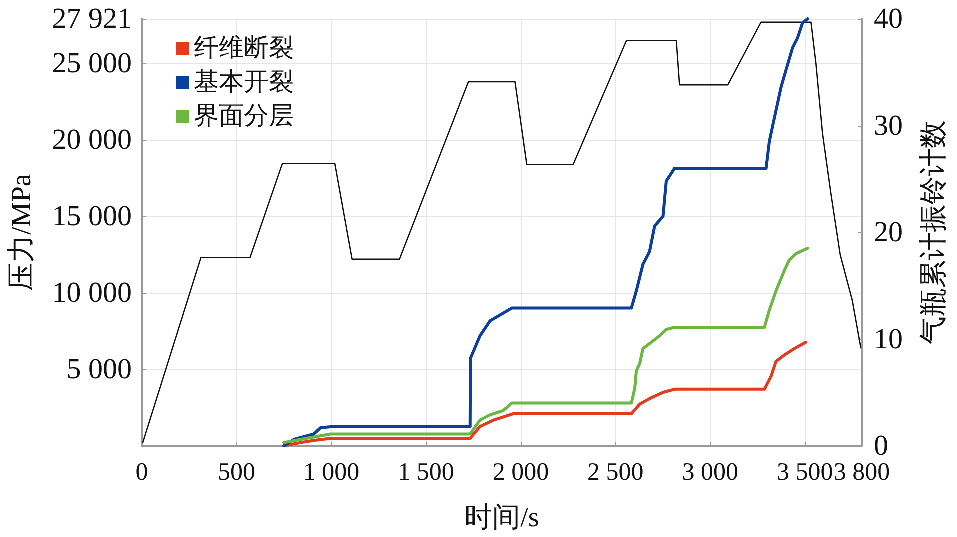  I want to click on x-tick-label: 1 000, so click(331, 472).